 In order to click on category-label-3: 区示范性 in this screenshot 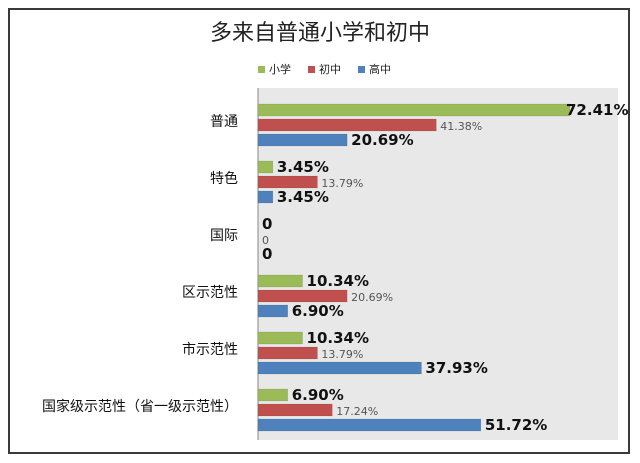, I will do `click(210, 292)`.